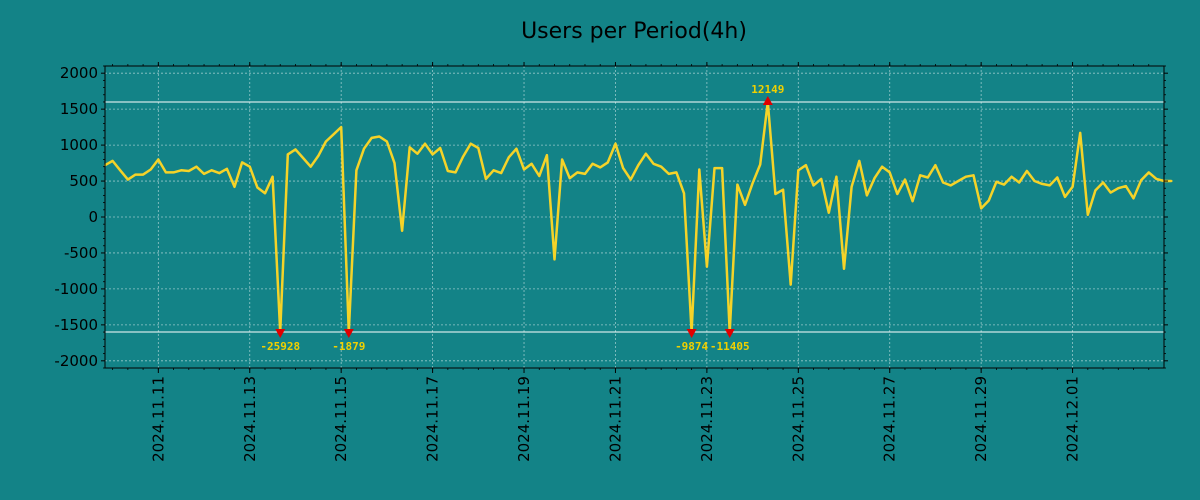 This screenshot has width=1200, height=500. What do you see at coordinates (158, 419) in the screenshot?
I see `x-tick-label: 2024.11.11` at bounding box center [158, 419].